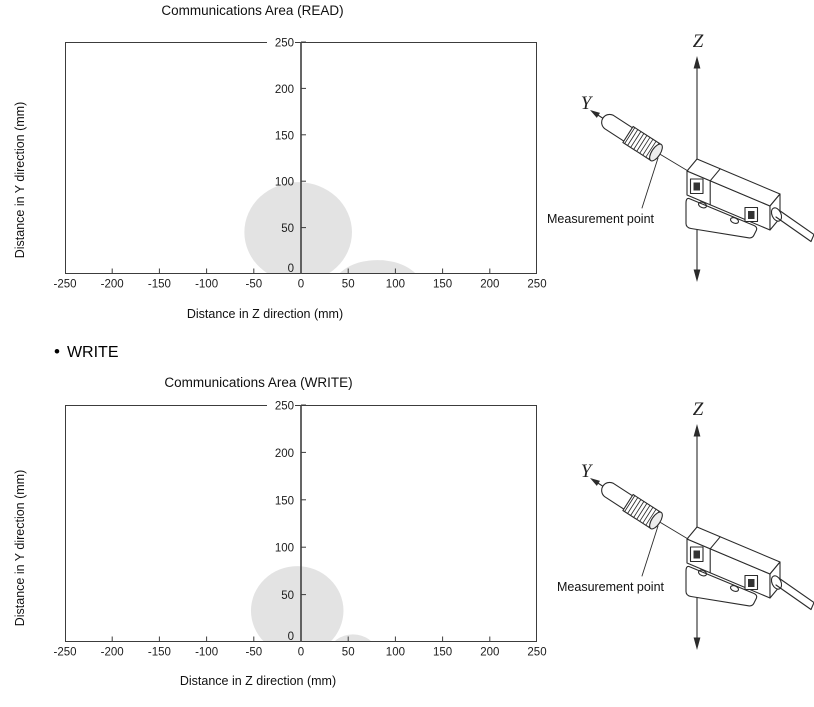 The width and height of the screenshot is (814, 707). I want to click on read-communication-areas, so click(330, 228).